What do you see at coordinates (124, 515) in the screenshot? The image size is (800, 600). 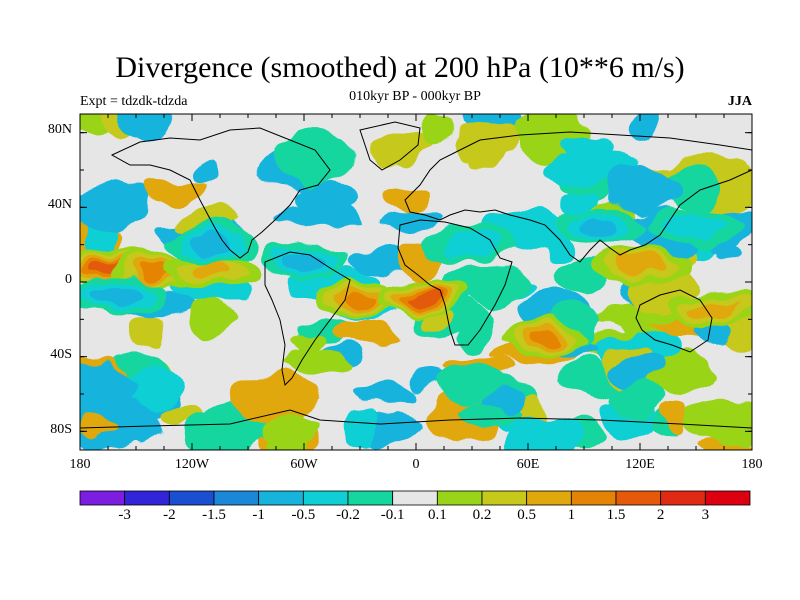 I see `colorbar-label: -3` at bounding box center [124, 515].